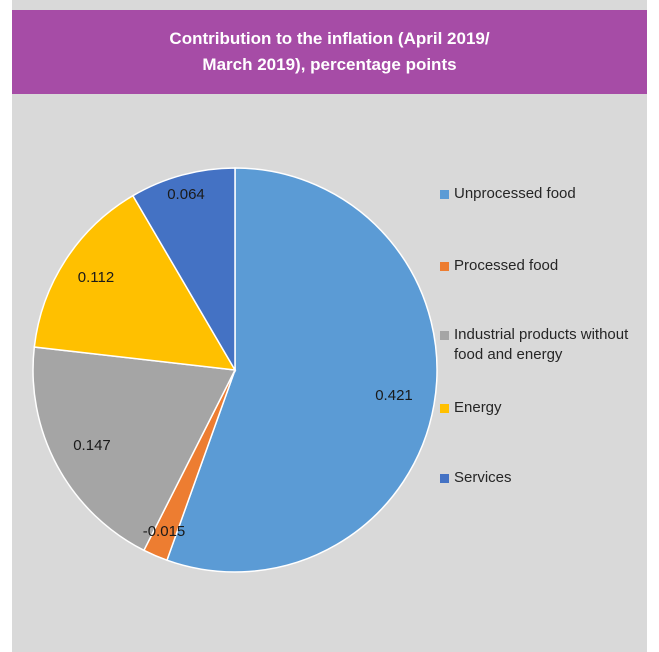  Describe the element at coordinates (183, 270) in the screenshot. I see `pie-slice-services` at that location.